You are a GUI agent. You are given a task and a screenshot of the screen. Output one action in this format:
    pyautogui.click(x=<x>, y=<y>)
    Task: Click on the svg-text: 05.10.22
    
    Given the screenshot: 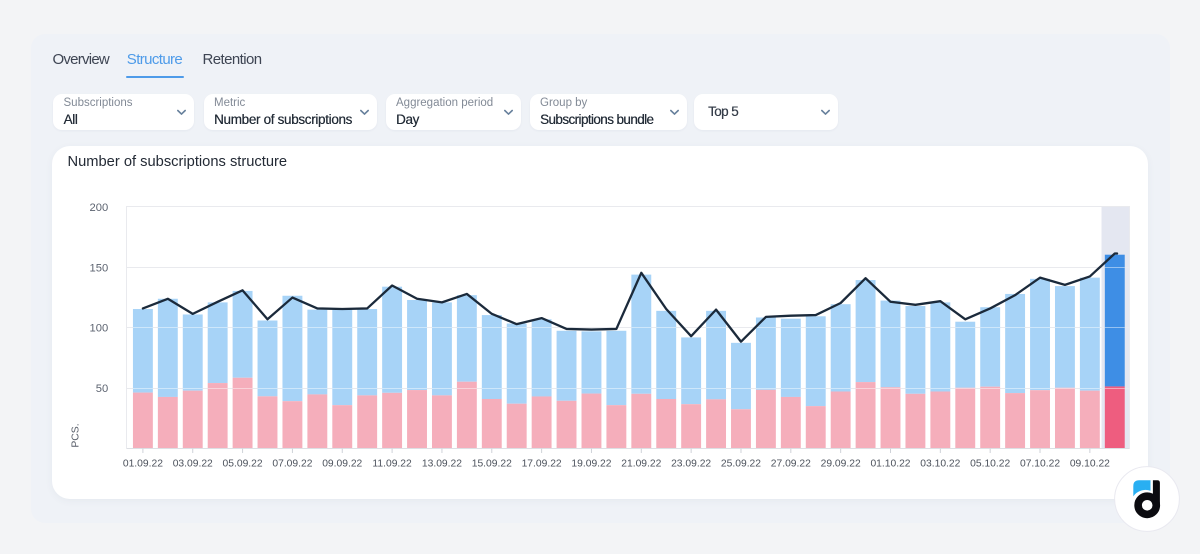 What is the action you would take?
    pyautogui.click(x=990, y=464)
    